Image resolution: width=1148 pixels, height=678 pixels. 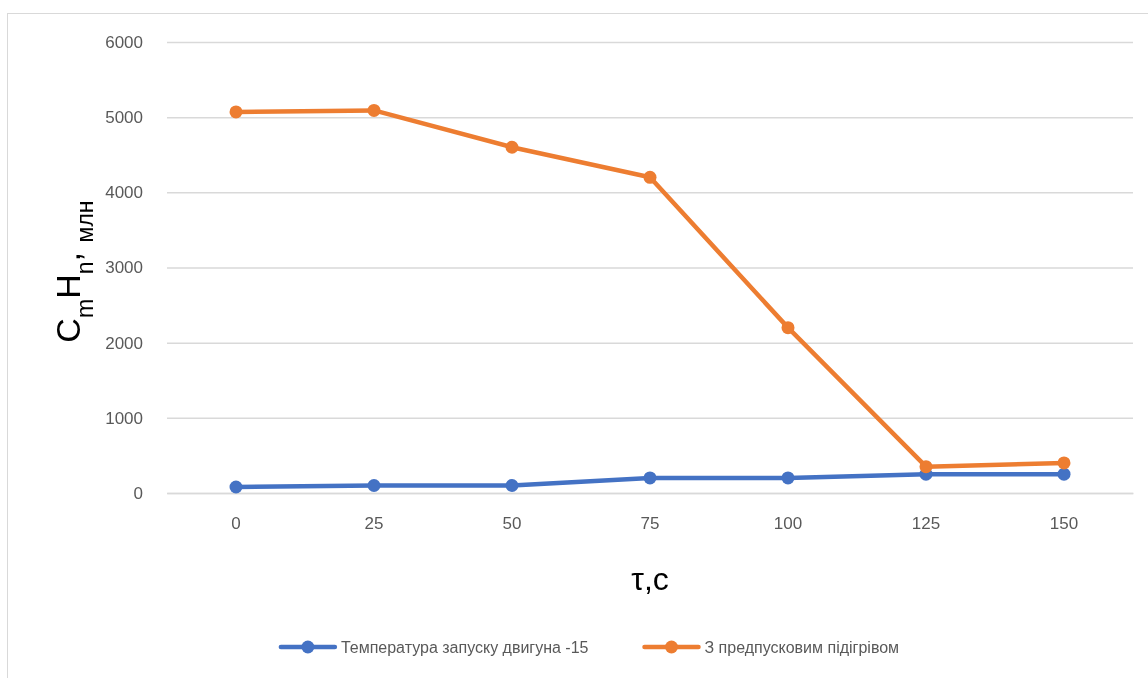 I want to click on y-tick-label: 0, so click(x=138, y=493).